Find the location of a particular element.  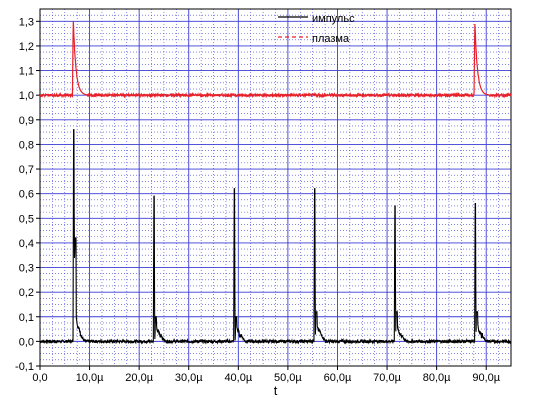

y-tick-label: 0,7 is located at coordinates (26, 170).